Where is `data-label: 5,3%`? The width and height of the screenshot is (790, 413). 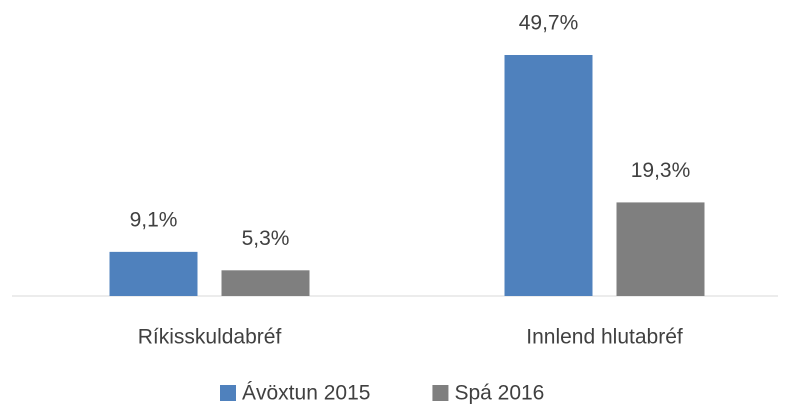
data-label: 5,3% is located at coordinates (266, 238).